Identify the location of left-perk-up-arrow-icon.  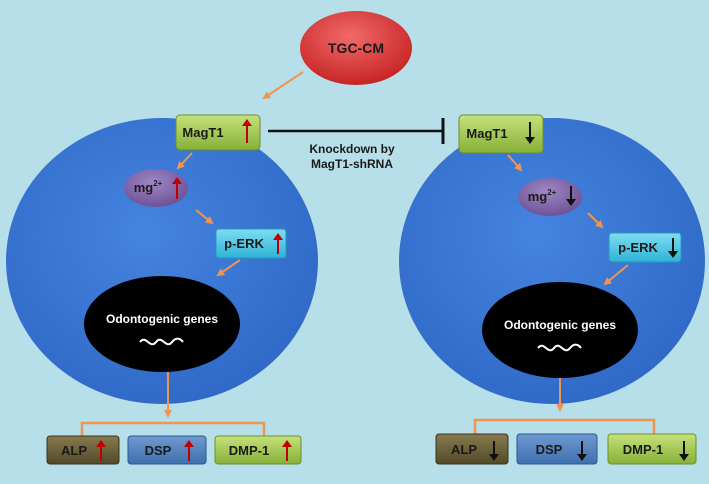
(278, 243).